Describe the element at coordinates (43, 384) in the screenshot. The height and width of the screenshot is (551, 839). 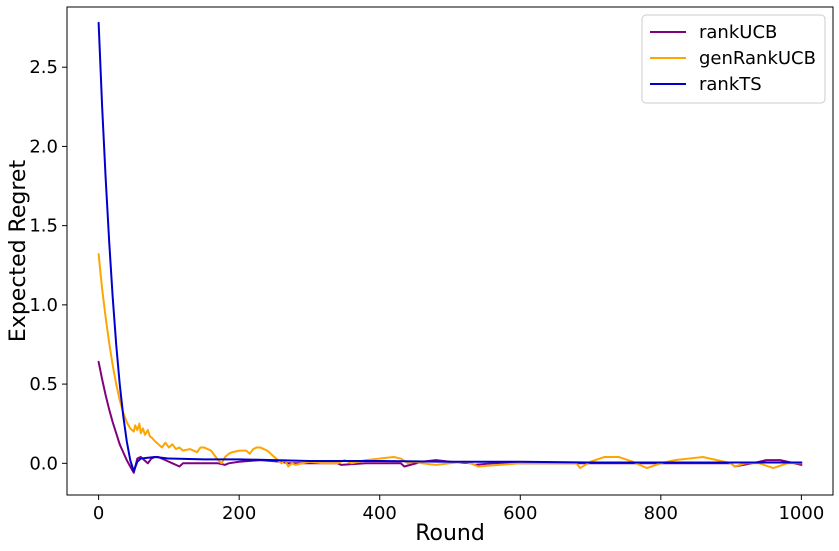
I see `y-tick-label: 0.5` at that location.